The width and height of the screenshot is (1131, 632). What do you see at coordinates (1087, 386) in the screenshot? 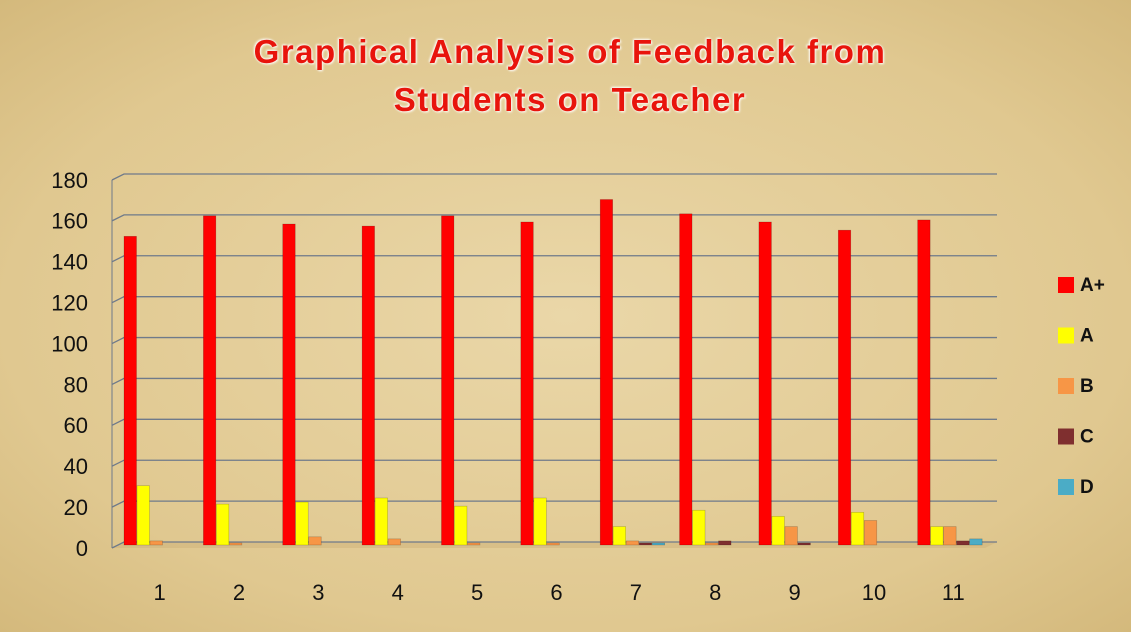
I see `legend-label: B` at bounding box center [1087, 386].